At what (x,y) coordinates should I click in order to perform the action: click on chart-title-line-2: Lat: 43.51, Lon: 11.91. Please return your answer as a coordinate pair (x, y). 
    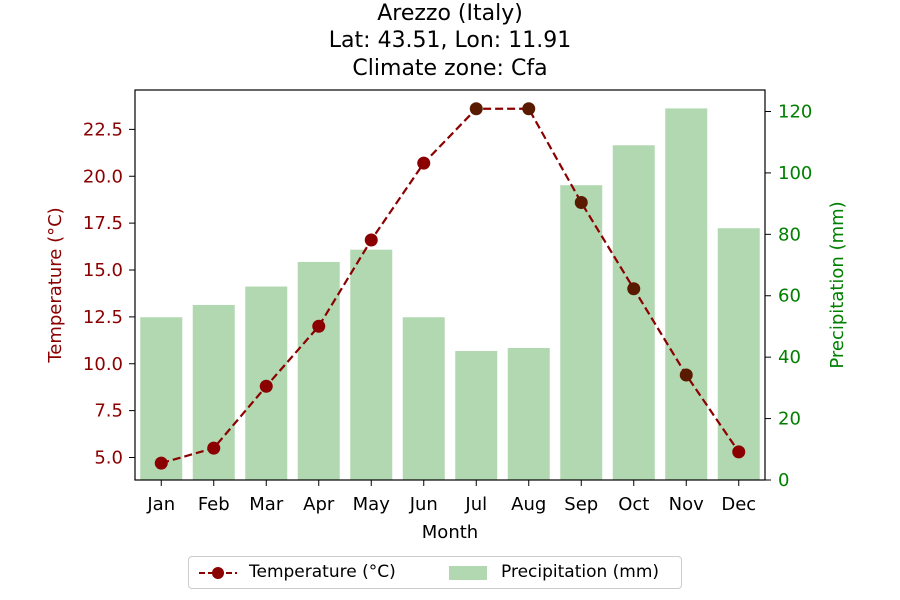
    Looking at the image, I should click on (450, 40).